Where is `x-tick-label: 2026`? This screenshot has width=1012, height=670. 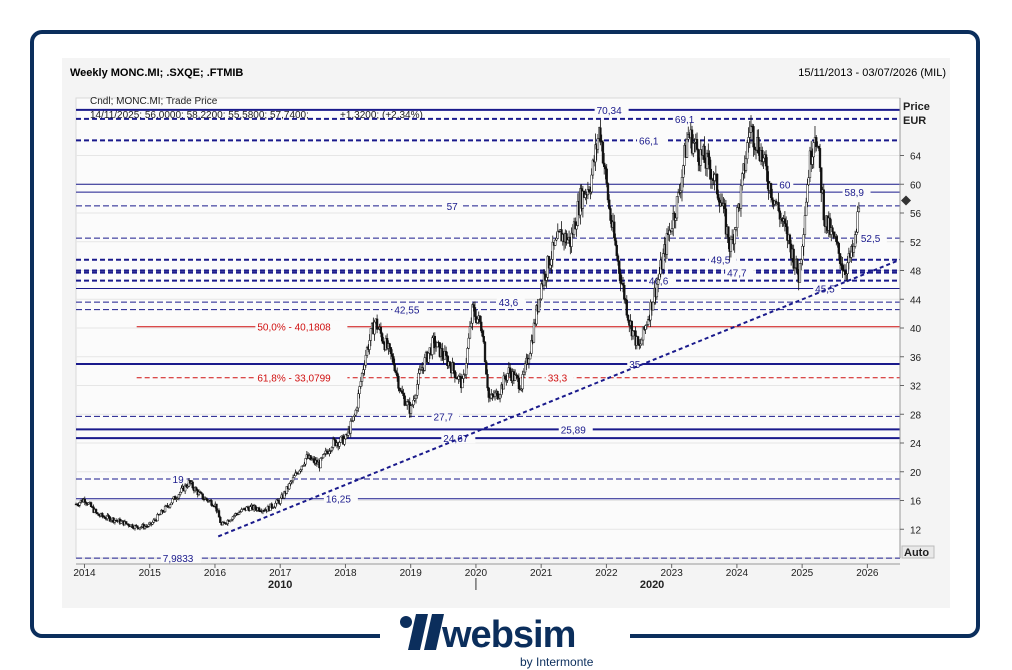 x-tick-label: 2026 is located at coordinates (867, 573).